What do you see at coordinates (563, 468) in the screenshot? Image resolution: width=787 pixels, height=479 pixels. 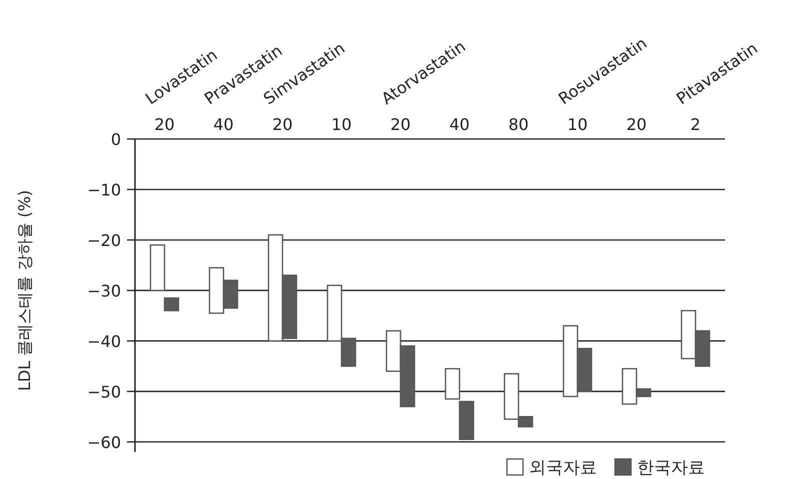 I see `legend-label: 외국자료` at bounding box center [563, 468].